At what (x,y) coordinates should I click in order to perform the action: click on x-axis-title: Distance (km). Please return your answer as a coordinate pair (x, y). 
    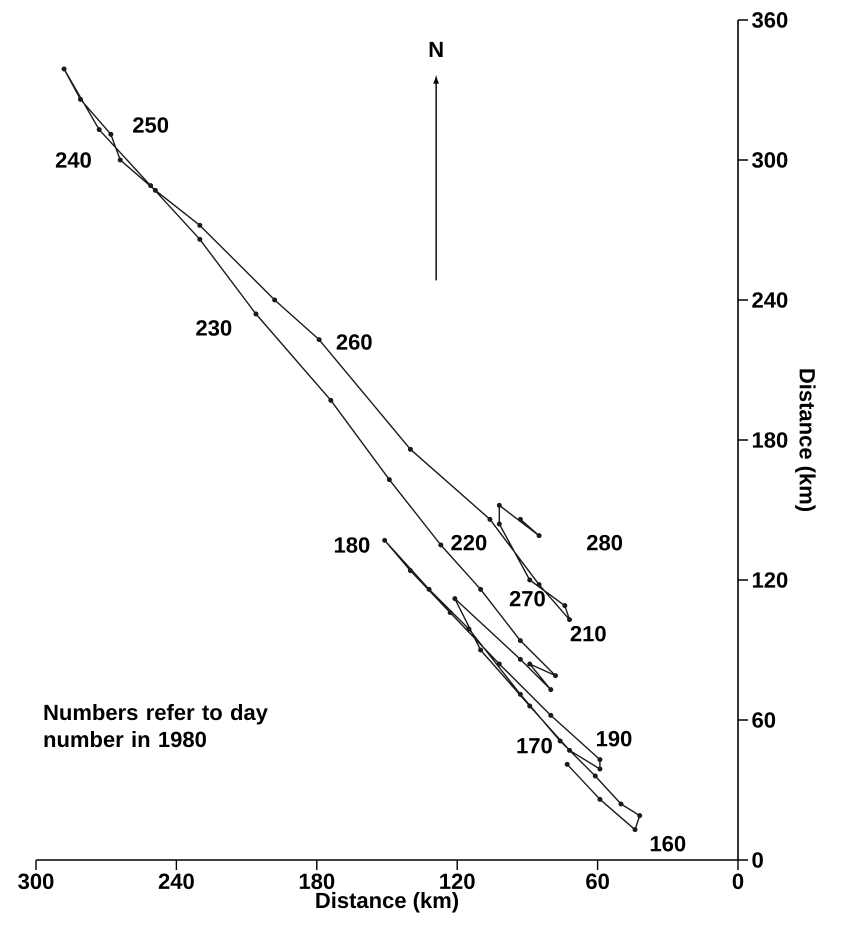
    Looking at the image, I should click on (387, 902).